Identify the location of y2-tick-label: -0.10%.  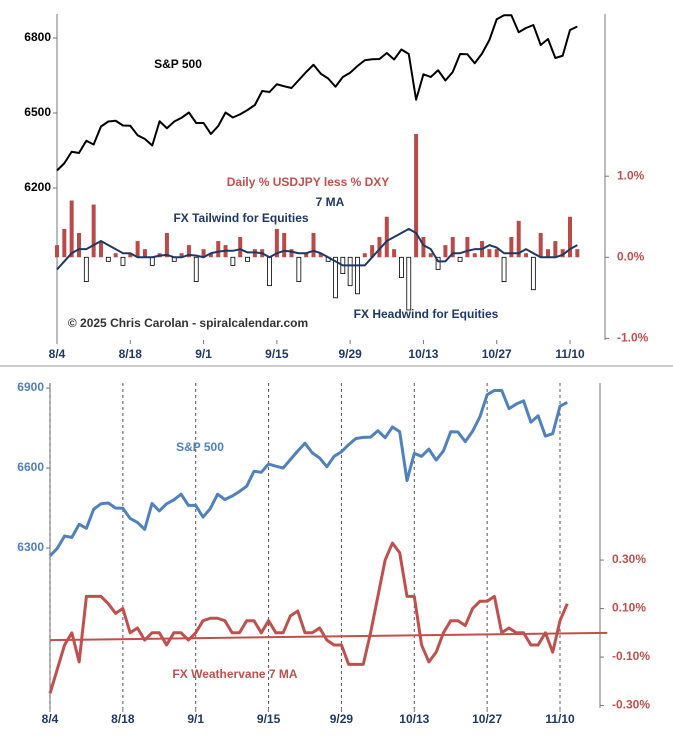
(631, 656).